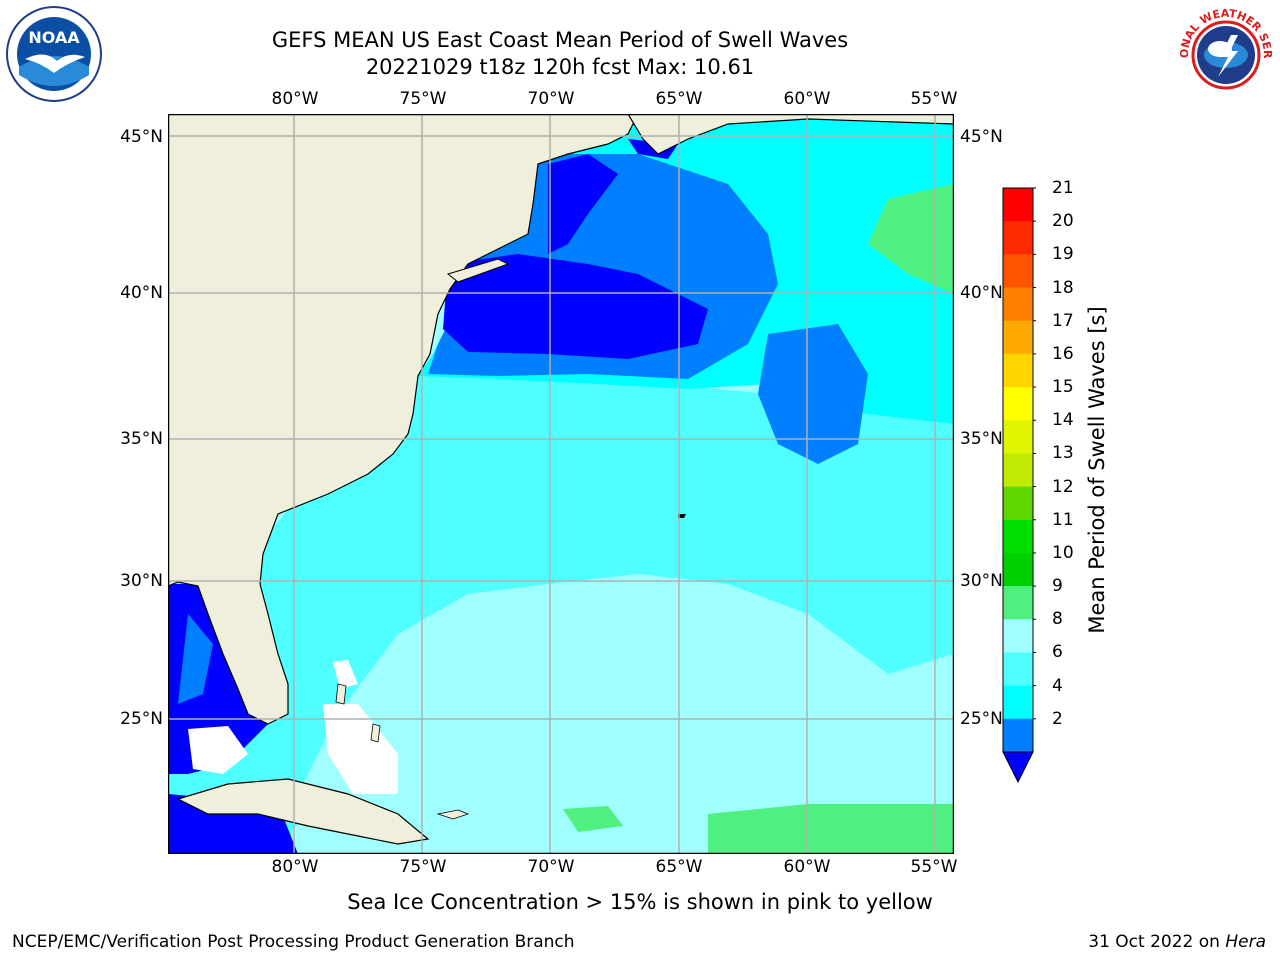 This screenshot has height=960, width=1280. I want to click on colorbar-tick-label: 6, so click(1057, 652).